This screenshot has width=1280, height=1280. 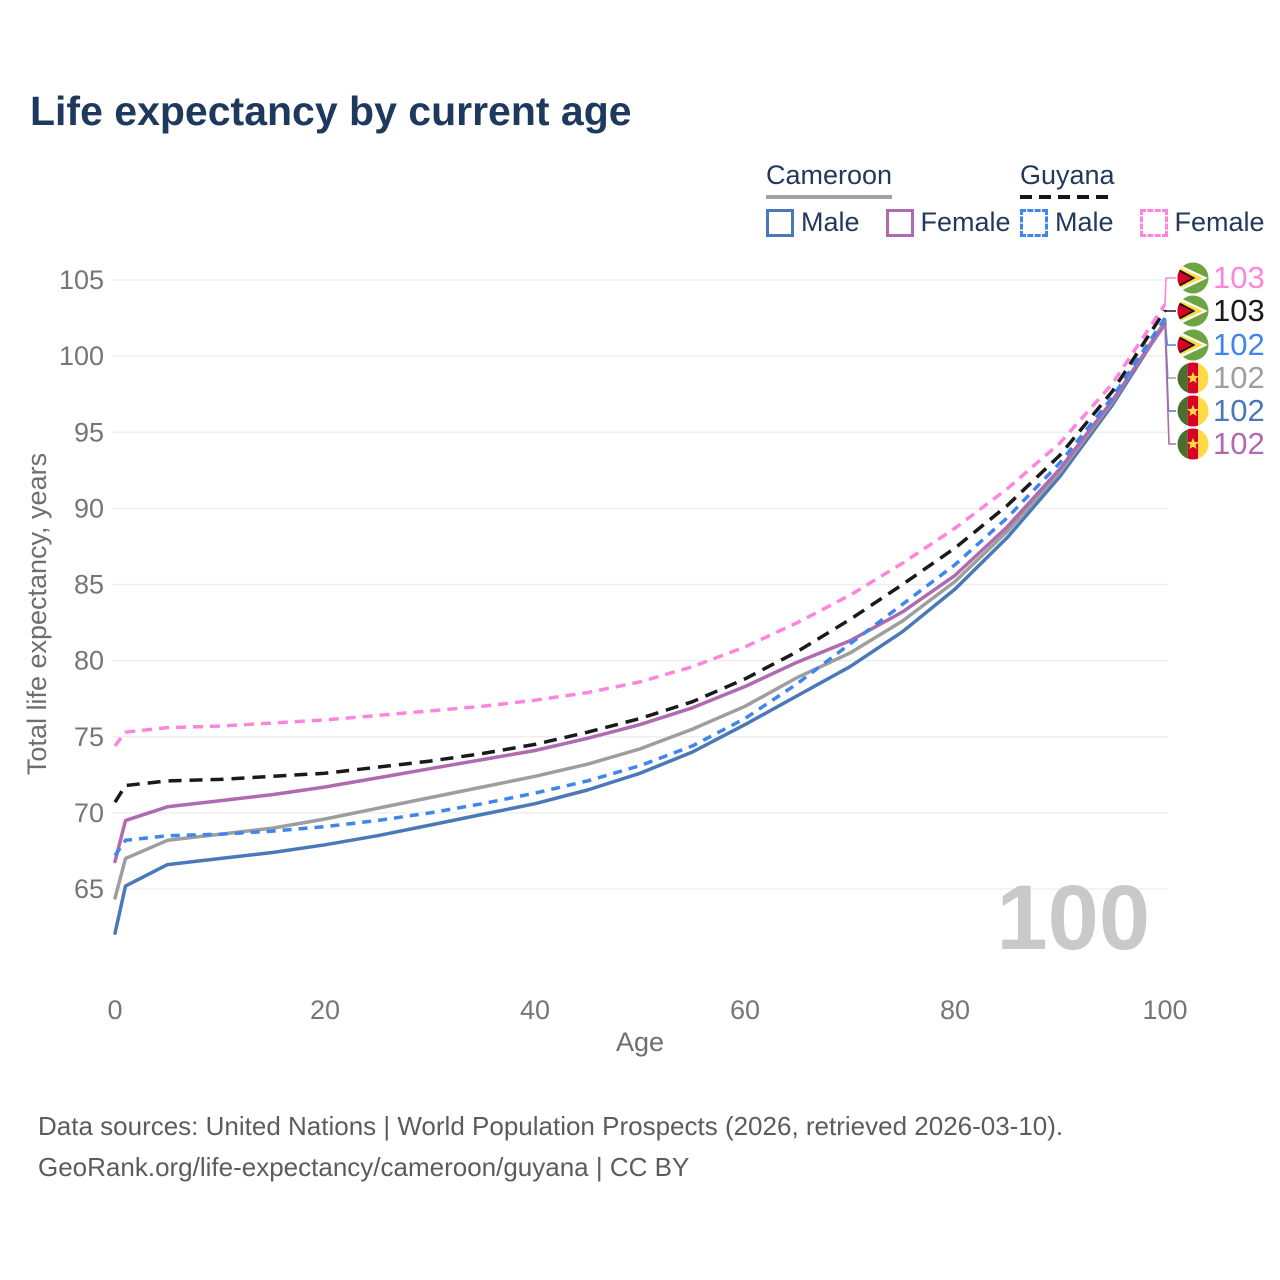 I want to click on legend-label-guyana-female: Female, so click(x=1219, y=222).